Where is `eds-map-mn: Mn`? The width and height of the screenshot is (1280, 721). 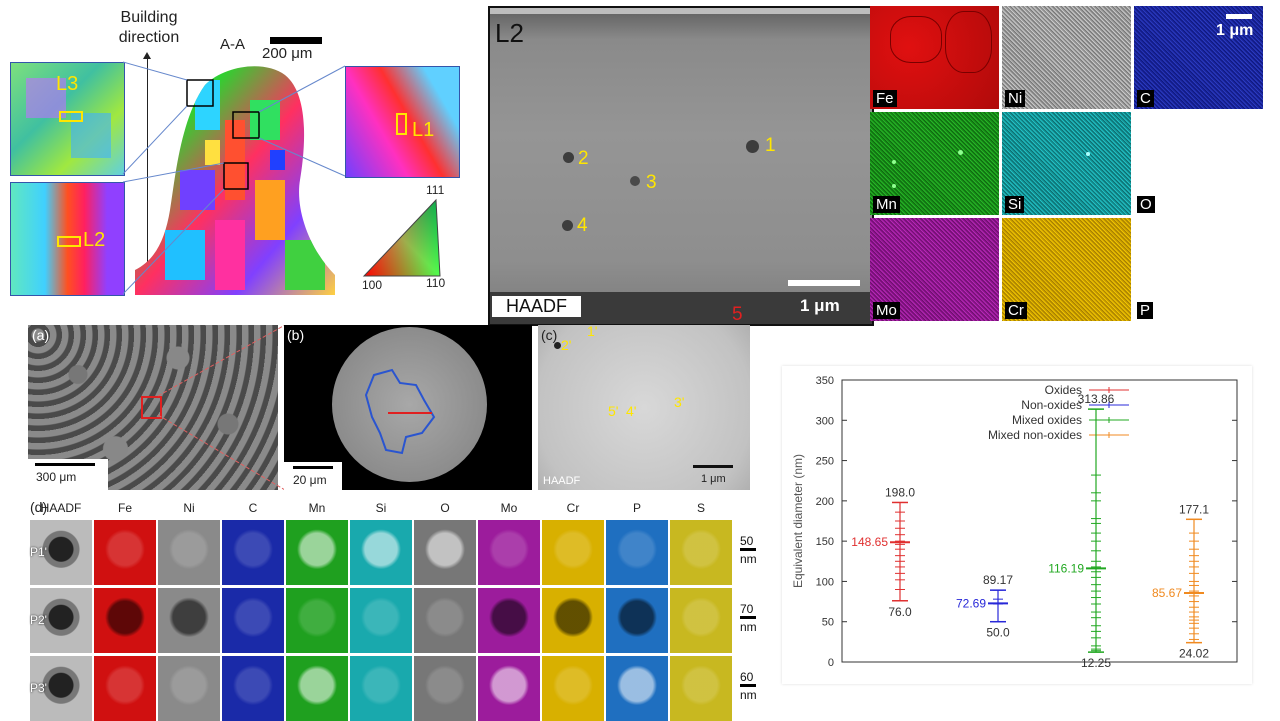
eds-map-mn: Mn is located at coordinates (934, 163).